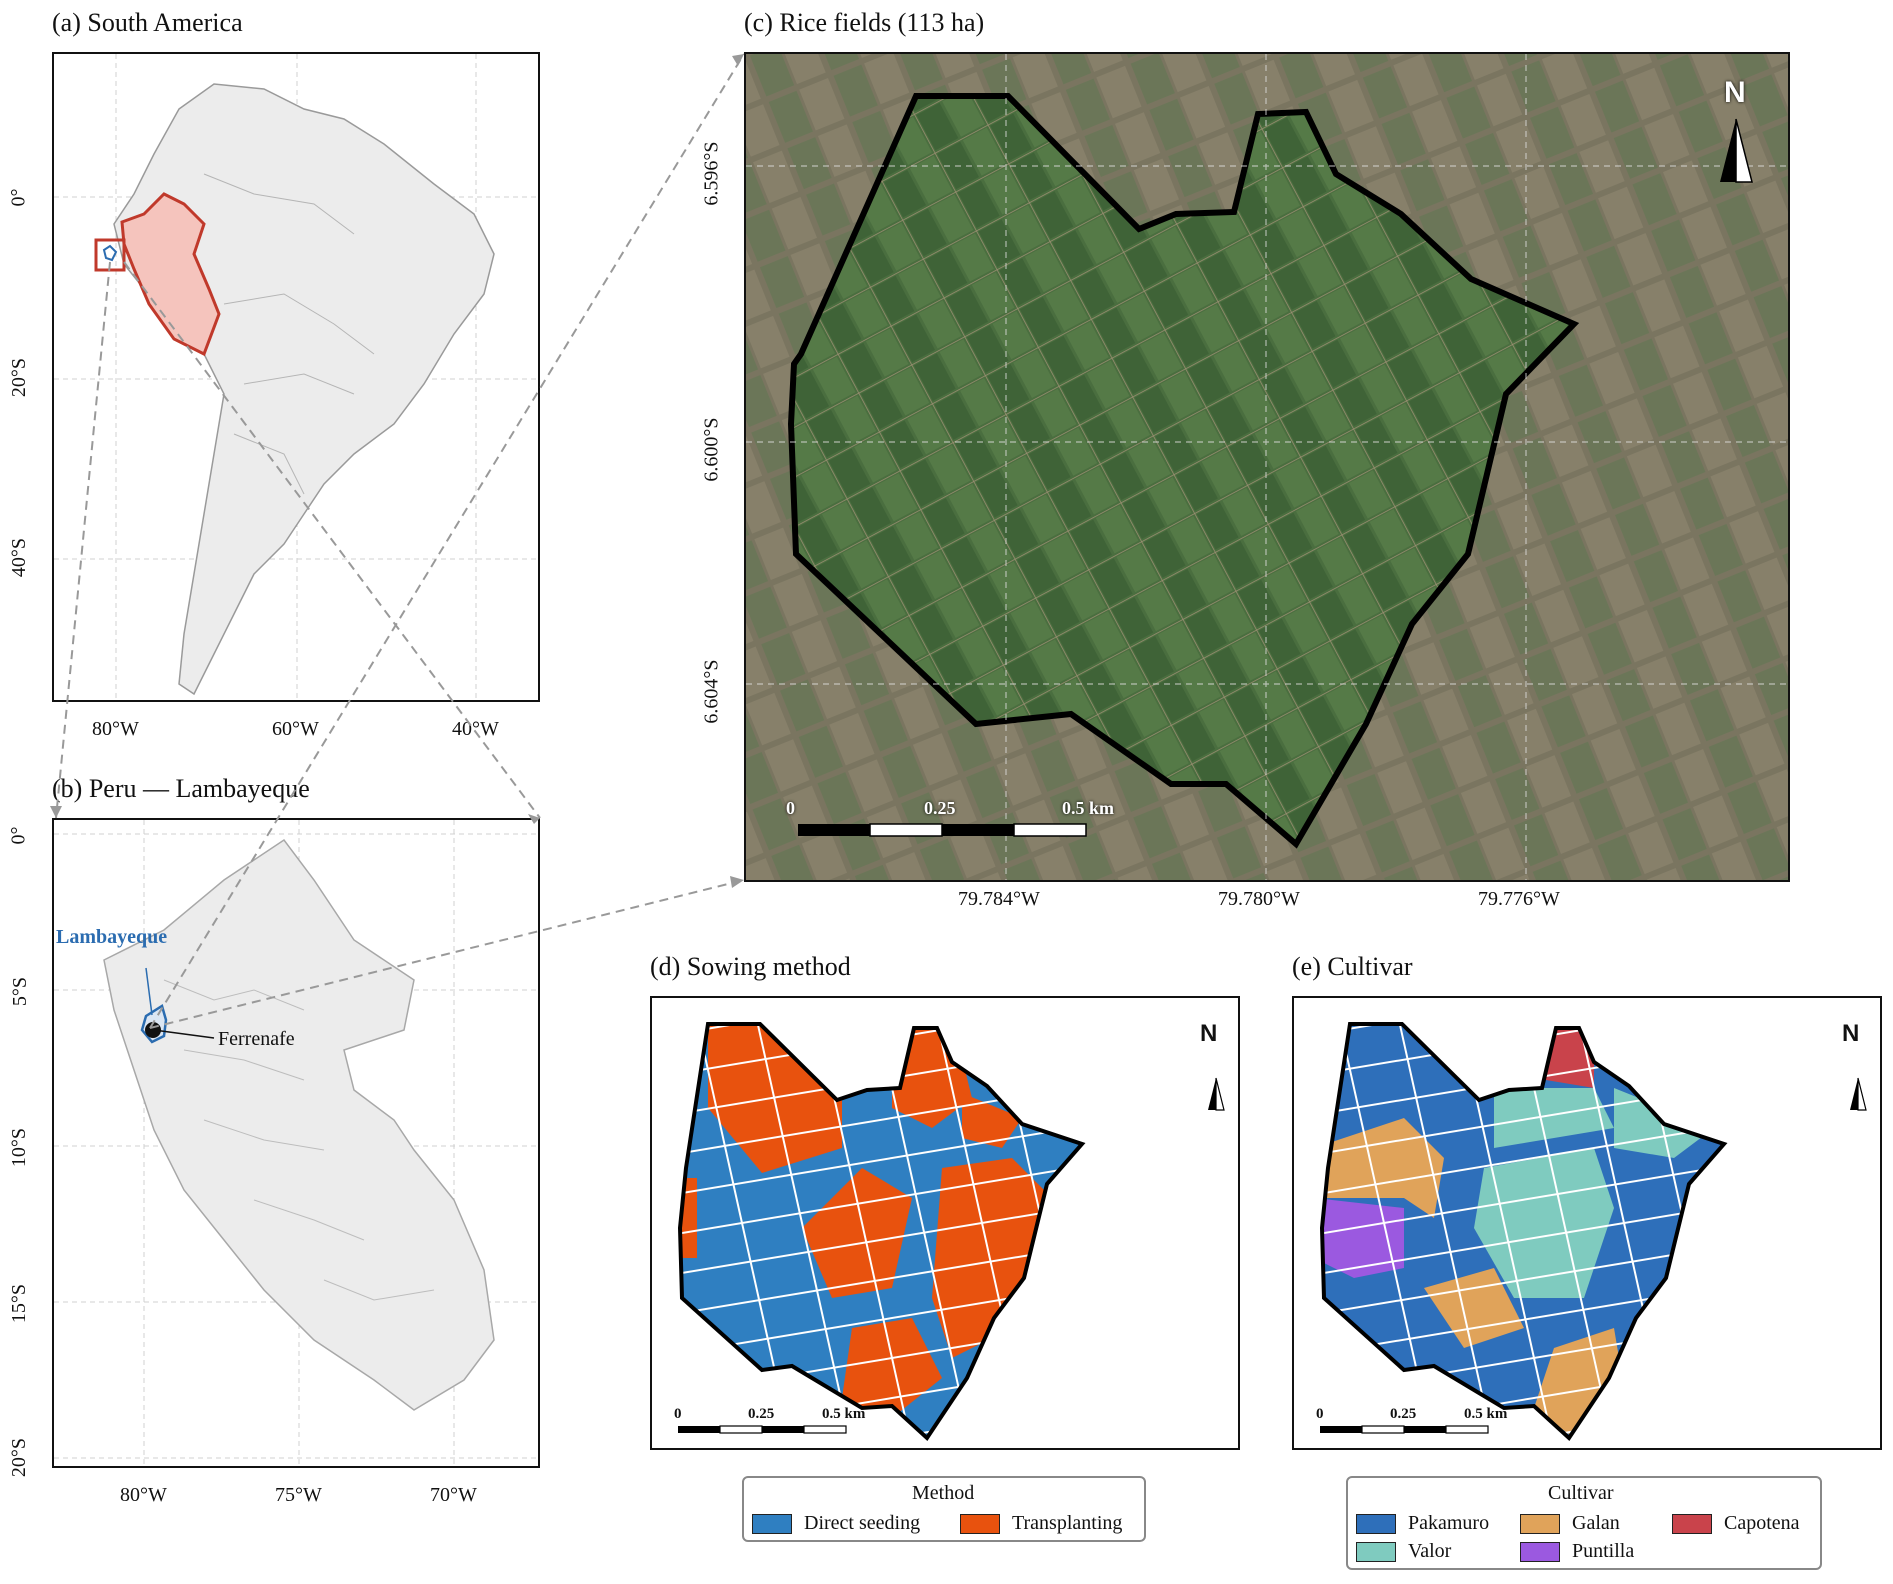 This screenshot has height=1584, width=1893. What do you see at coordinates (1581, 1493) in the screenshot?
I see `cultivar-legend-title: Cultivar` at bounding box center [1581, 1493].